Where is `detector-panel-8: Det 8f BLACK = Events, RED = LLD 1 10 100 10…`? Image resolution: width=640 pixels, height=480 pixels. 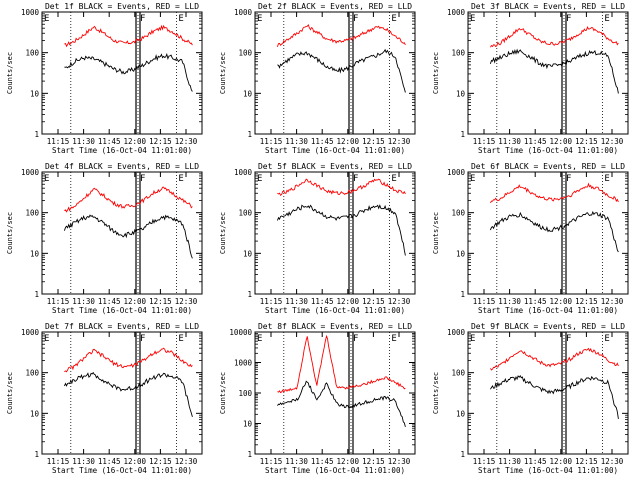 detector-panel-8: Det 8f BLACK = Events, RED = LLD 1 10 100 10… is located at coordinates (319, 400).